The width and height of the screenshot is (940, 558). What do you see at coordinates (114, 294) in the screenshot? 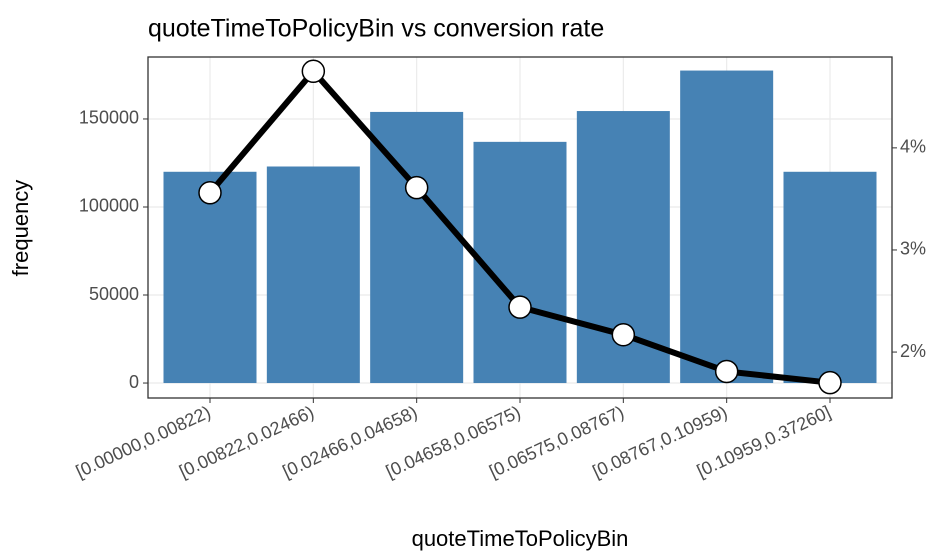
I see `y-tick-label: 50000` at bounding box center [114, 294].